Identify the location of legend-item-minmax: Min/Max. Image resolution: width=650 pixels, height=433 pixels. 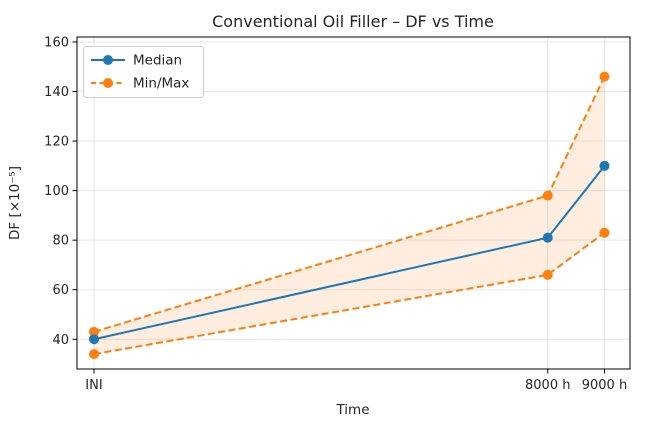
(140, 84).